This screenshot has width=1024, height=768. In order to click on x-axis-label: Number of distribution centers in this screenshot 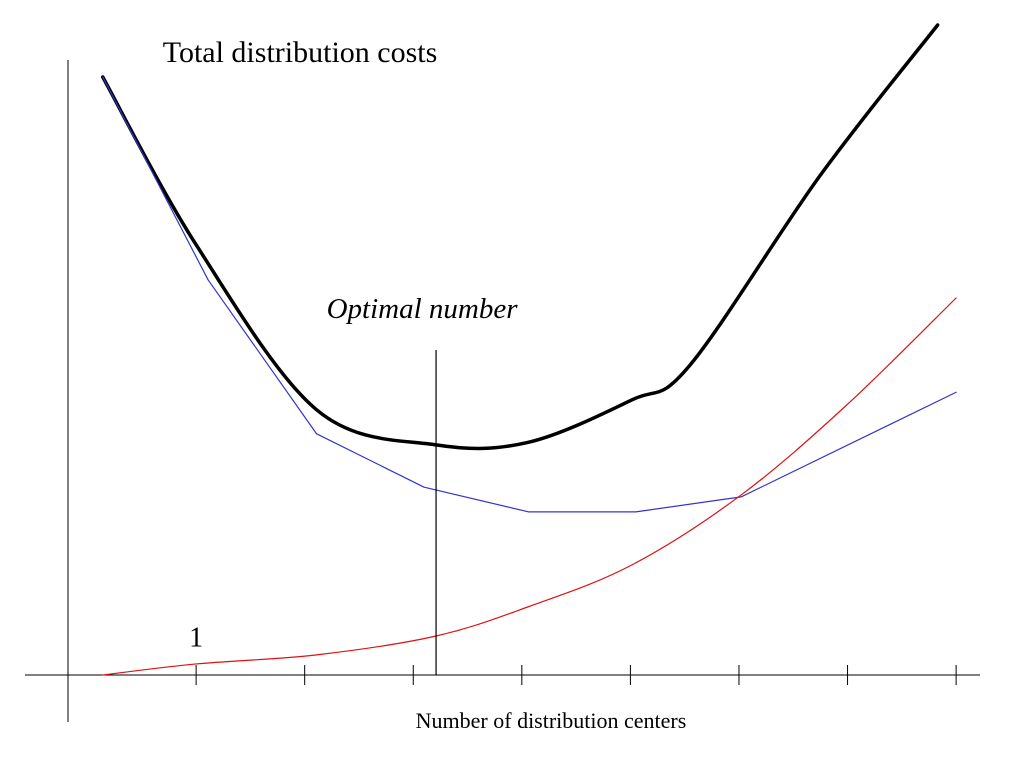, I will do `click(551, 720)`.